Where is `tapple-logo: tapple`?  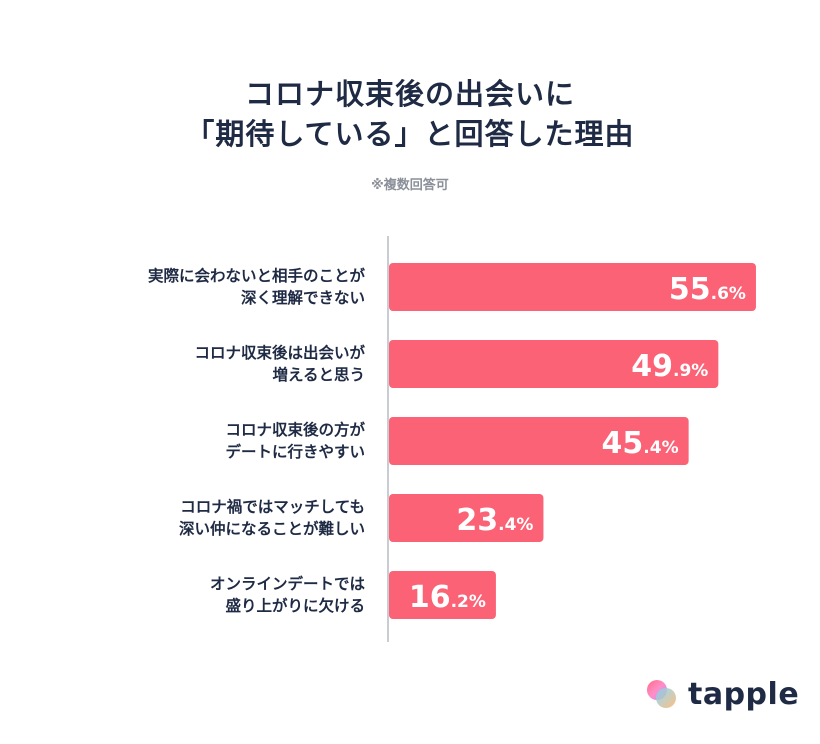 tapple-logo: tapple is located at coordinates (721, 694).